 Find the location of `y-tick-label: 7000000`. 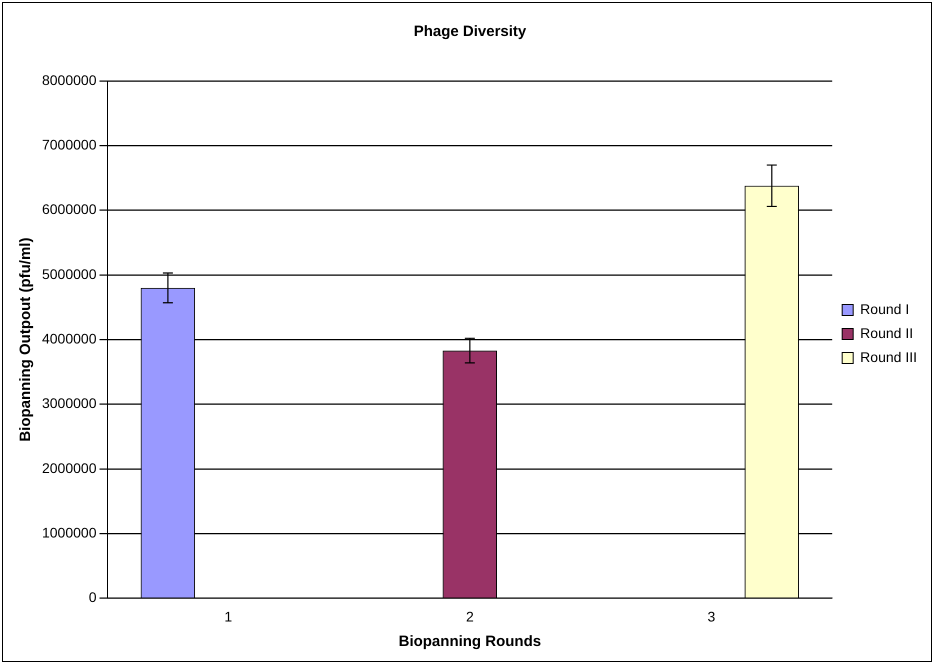

y-tick-label: 7000000 is located at coordinates (69, 144).